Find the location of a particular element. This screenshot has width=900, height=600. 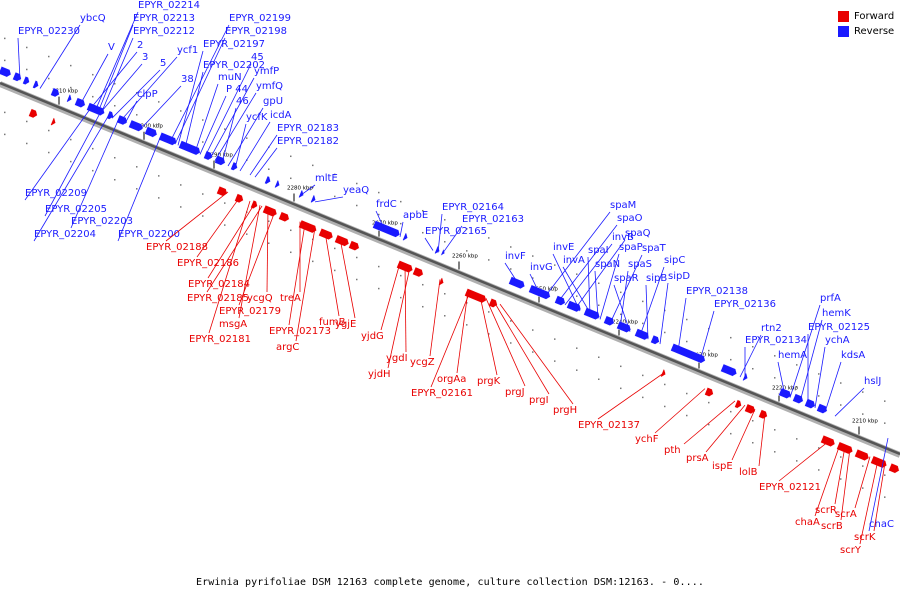

reverse-gene-label: EPYR_02205 is located at coordinates (76, 209).